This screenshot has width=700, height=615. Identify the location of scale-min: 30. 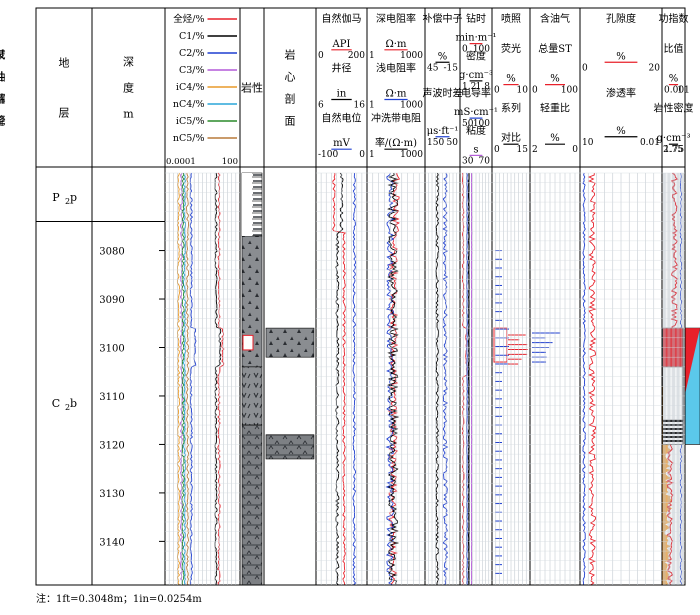
(468, 161).